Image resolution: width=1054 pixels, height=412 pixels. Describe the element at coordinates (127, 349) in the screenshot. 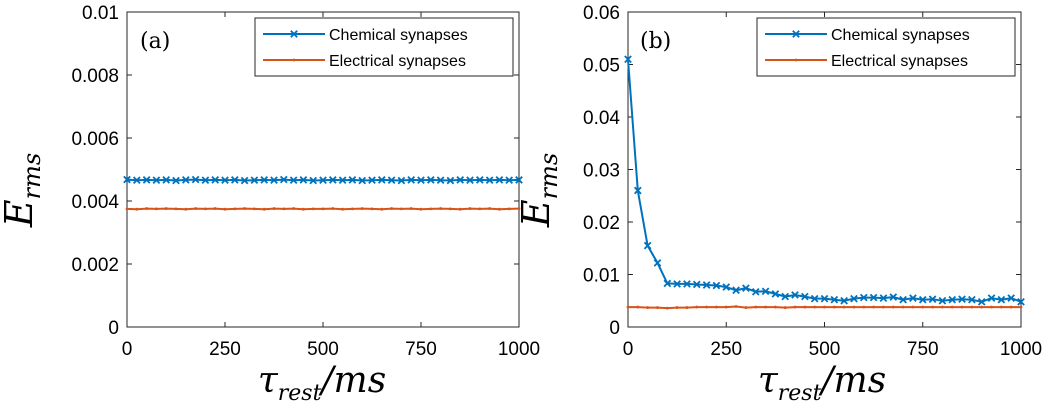

I see `x-tick-label: 0` at that location.